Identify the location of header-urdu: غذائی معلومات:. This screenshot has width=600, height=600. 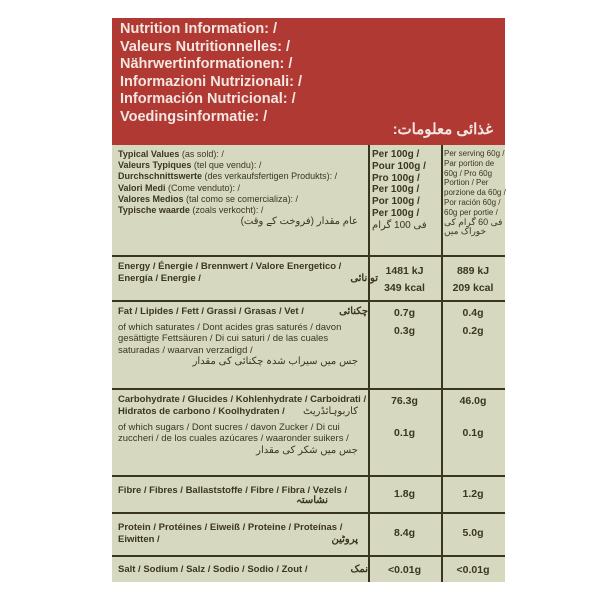
(442, 130).